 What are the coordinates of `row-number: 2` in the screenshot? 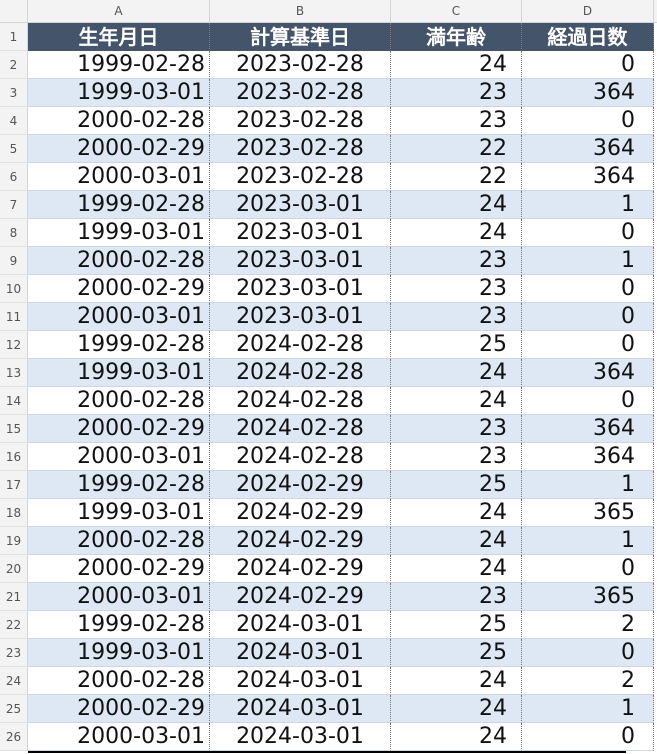 It's located at (14, 65).